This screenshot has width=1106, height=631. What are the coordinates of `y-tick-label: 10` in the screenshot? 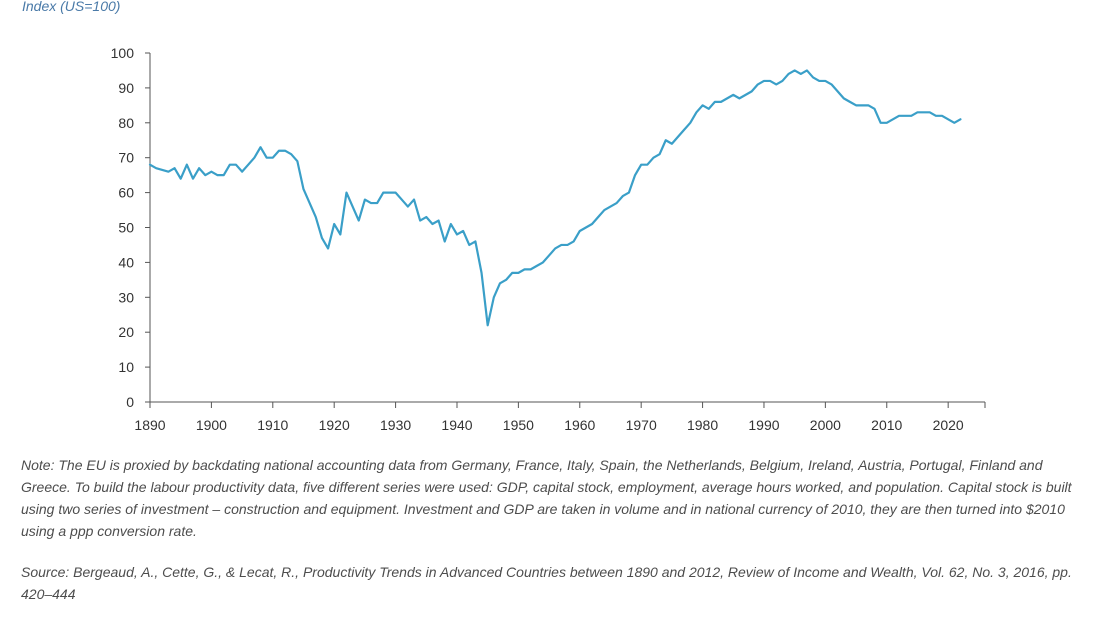 It's located at (126, 367).